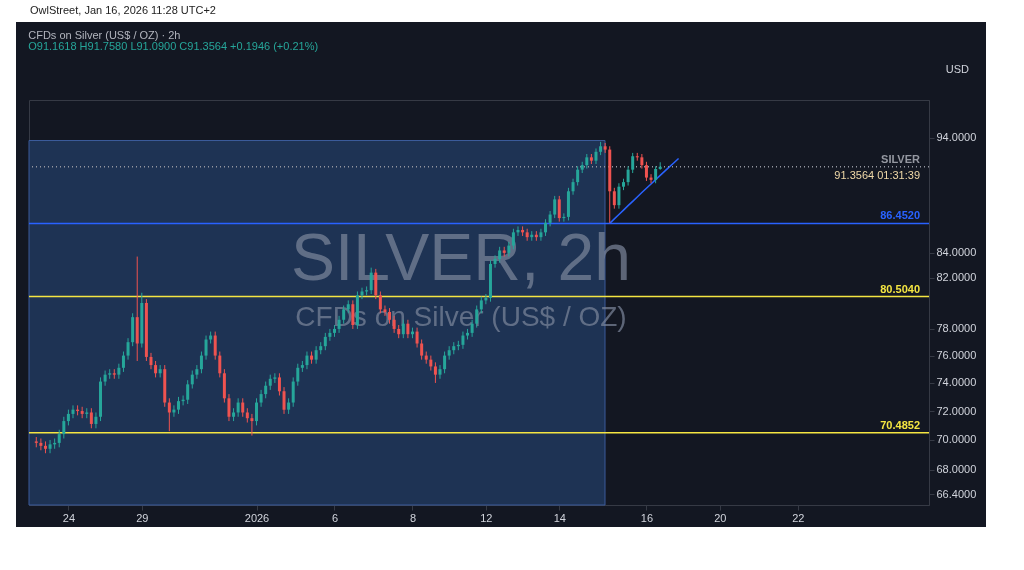  Describe the element at coordinates (900, 424) in the screenshot. I see `ref-line-label: 70.4852` at that location.